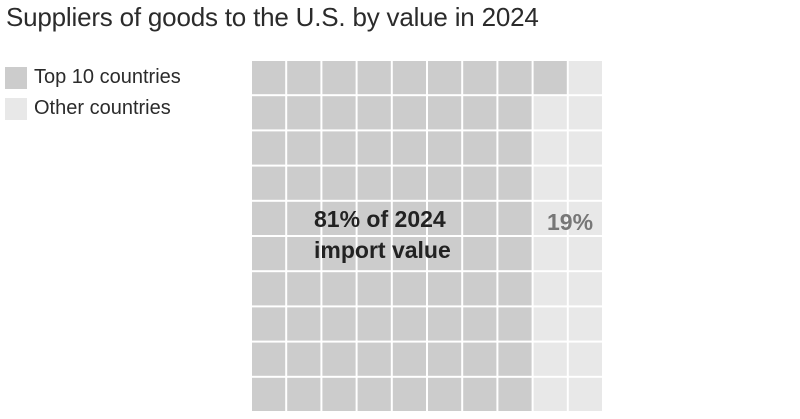 Image resolution: width=800 pixels, height=419 pixels. What do you see at coordinates (107, 77) in the screenshot?
I see `legend-label-top10: Top 10 countries` at bounding box center [107, 77].